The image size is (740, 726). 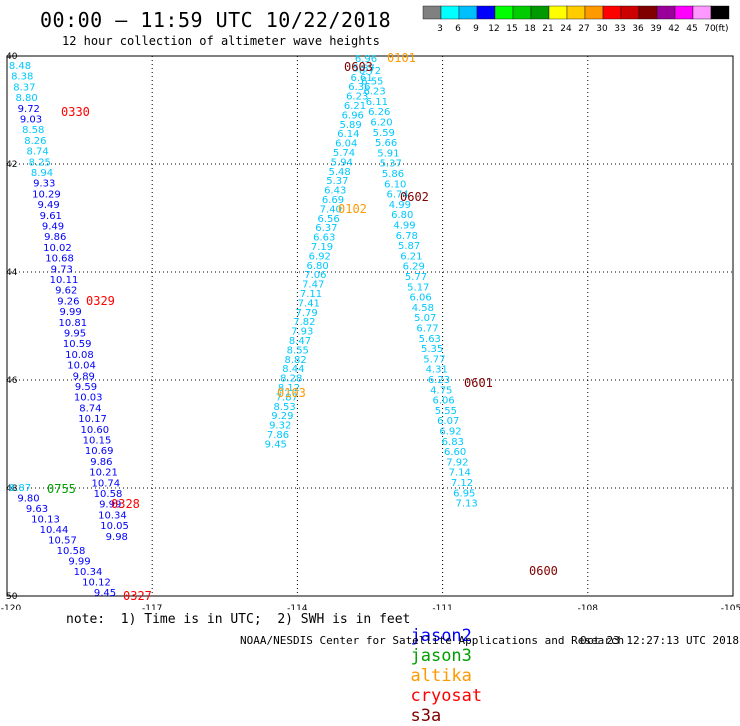 What do you see at coordinates (57, 248) in the screenshot?
I see `wave-height-value: 10.02` at bounding box center [57, 248].